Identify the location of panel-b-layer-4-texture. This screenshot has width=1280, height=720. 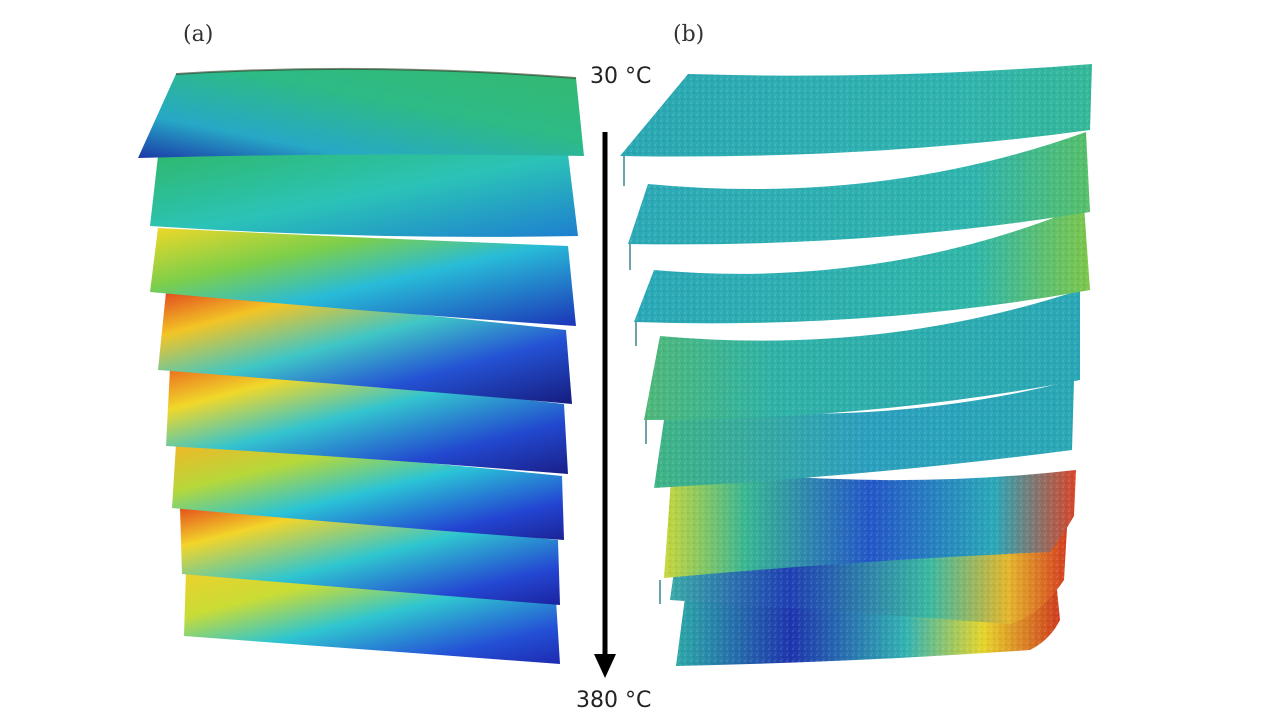
(862, 355).